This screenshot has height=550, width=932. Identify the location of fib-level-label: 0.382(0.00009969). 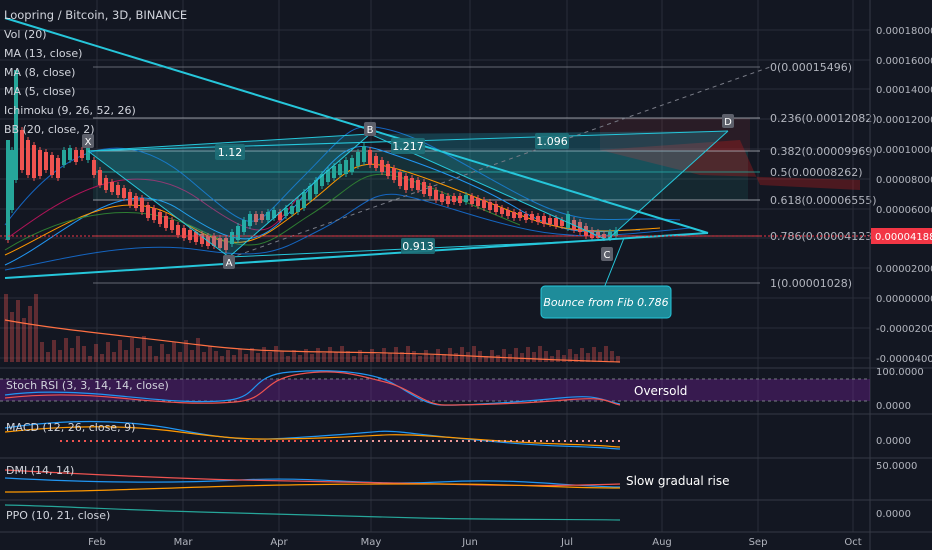
(823, 151).